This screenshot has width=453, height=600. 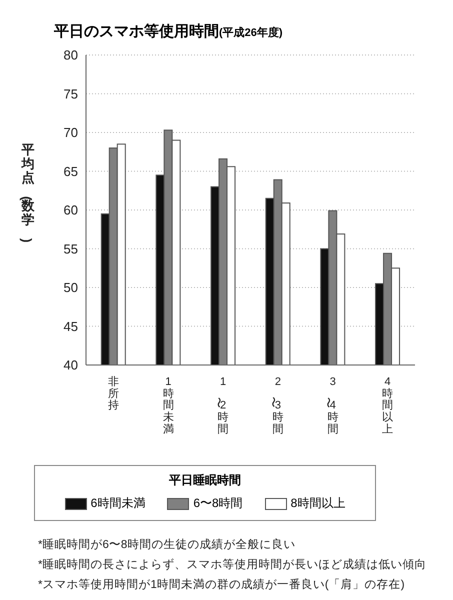 What do you see at coordinates (71, 365) in the screenshot?
I see `y-tick-label: 40` at bounding box center [71, 365].